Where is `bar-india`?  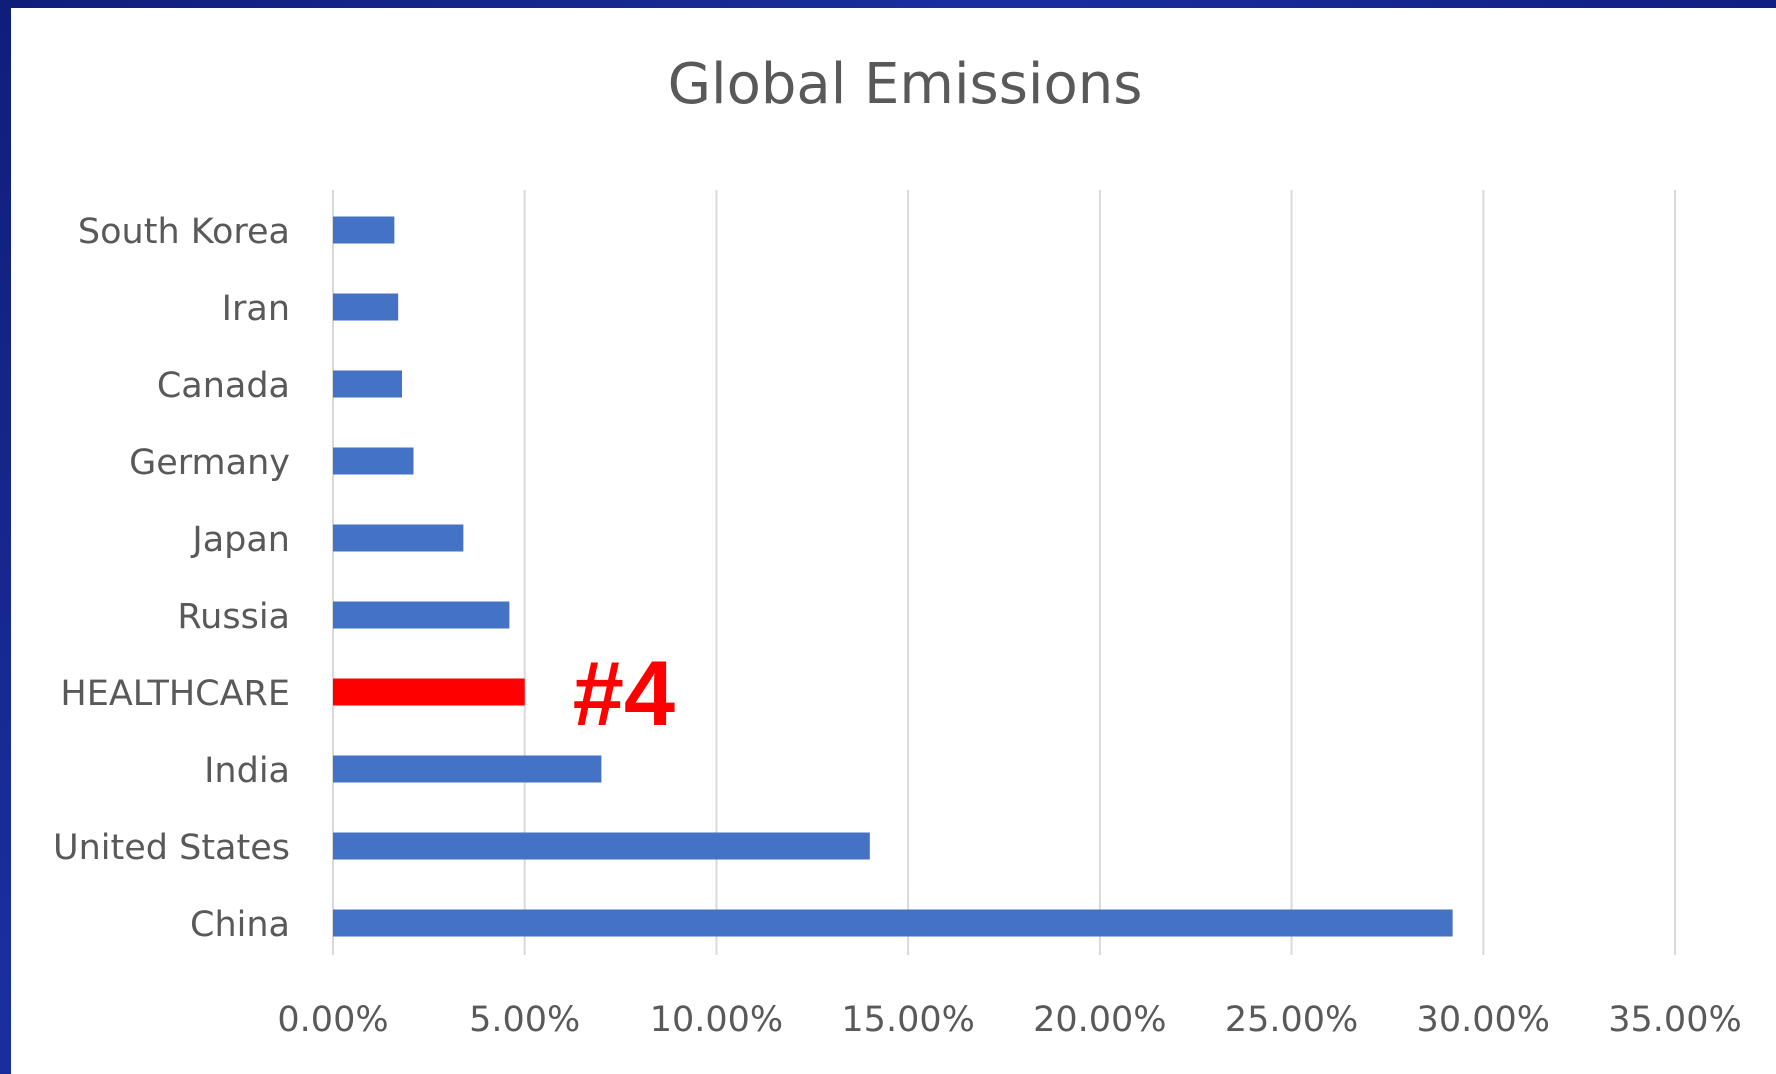 bar-india is located at coordinates (467, 769).